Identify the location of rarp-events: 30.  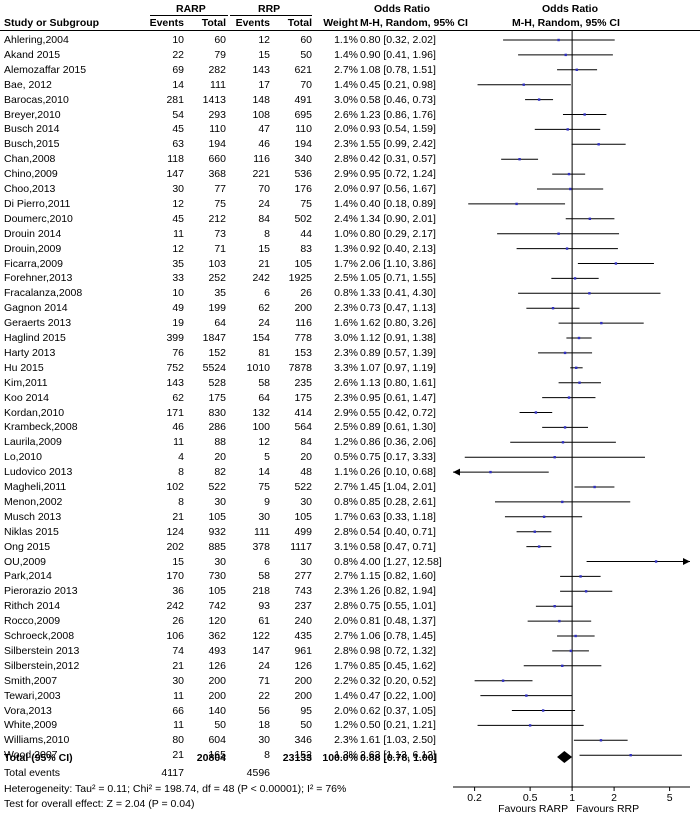
(178, 189).